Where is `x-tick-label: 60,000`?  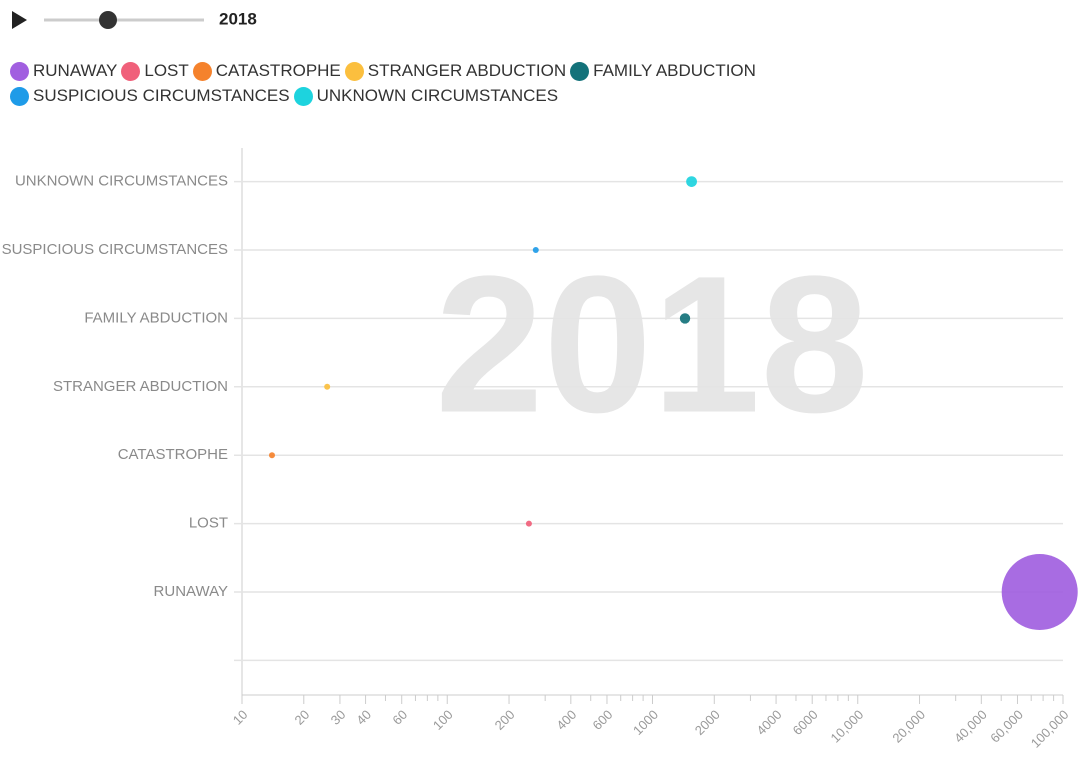
x-tick-label: 60,000 is located at coordinates (1006, 726).